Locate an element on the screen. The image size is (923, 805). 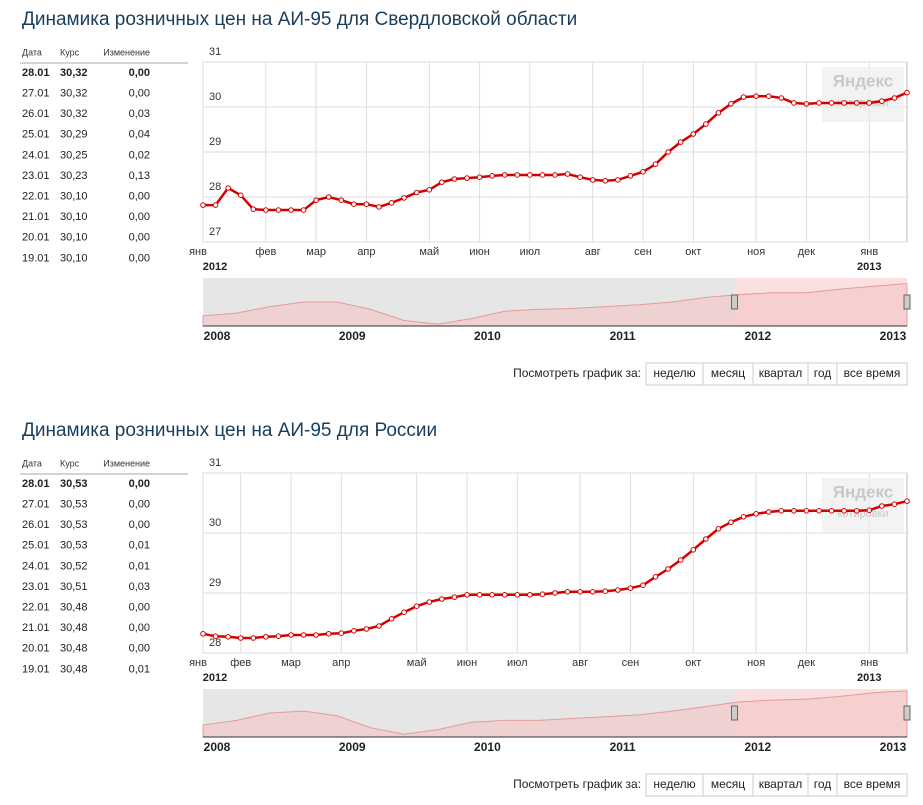
table-header: Дата is located at coordinates (32, 52).